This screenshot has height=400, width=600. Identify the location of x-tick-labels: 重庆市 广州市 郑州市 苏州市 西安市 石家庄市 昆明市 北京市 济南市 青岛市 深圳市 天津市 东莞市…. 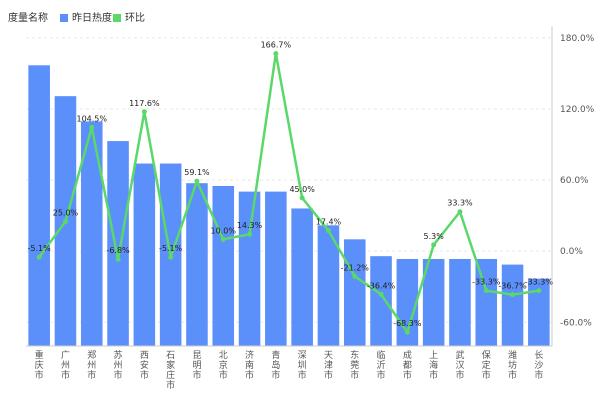
(289, 370).